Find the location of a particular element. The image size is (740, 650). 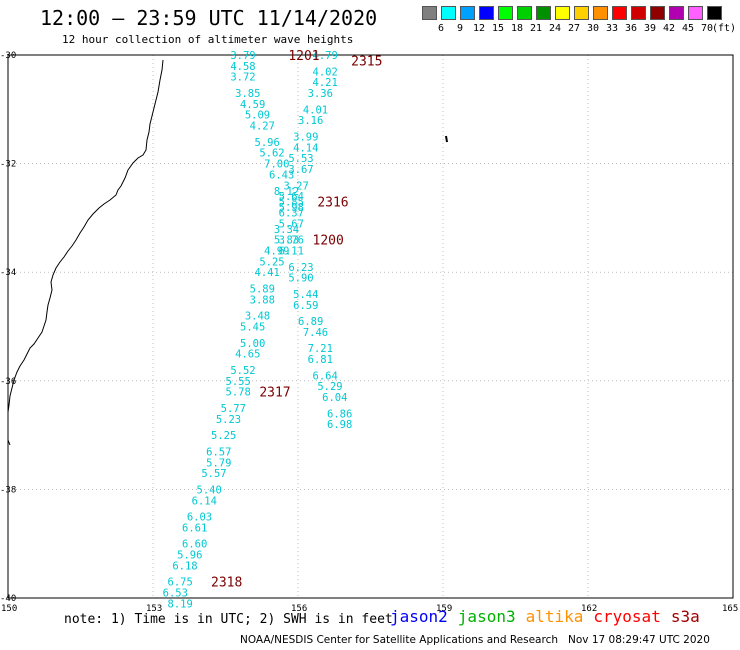

satellite-name: jason3 is located at coordinates (486, 616).